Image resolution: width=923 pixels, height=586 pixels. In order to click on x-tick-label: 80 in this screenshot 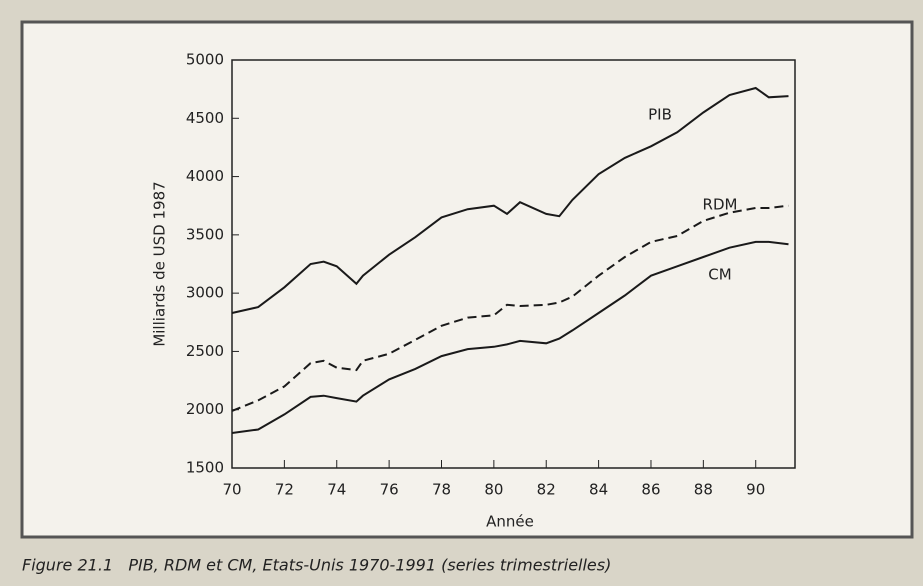, I will do `click(493, 490)`.